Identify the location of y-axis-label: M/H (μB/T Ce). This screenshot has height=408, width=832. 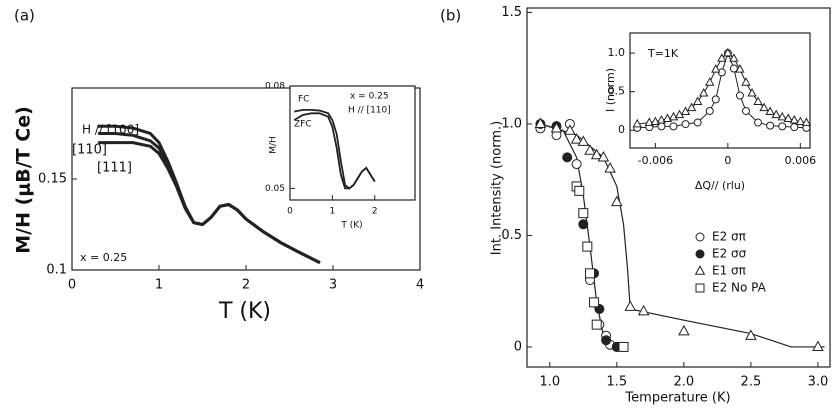
(24, 180).